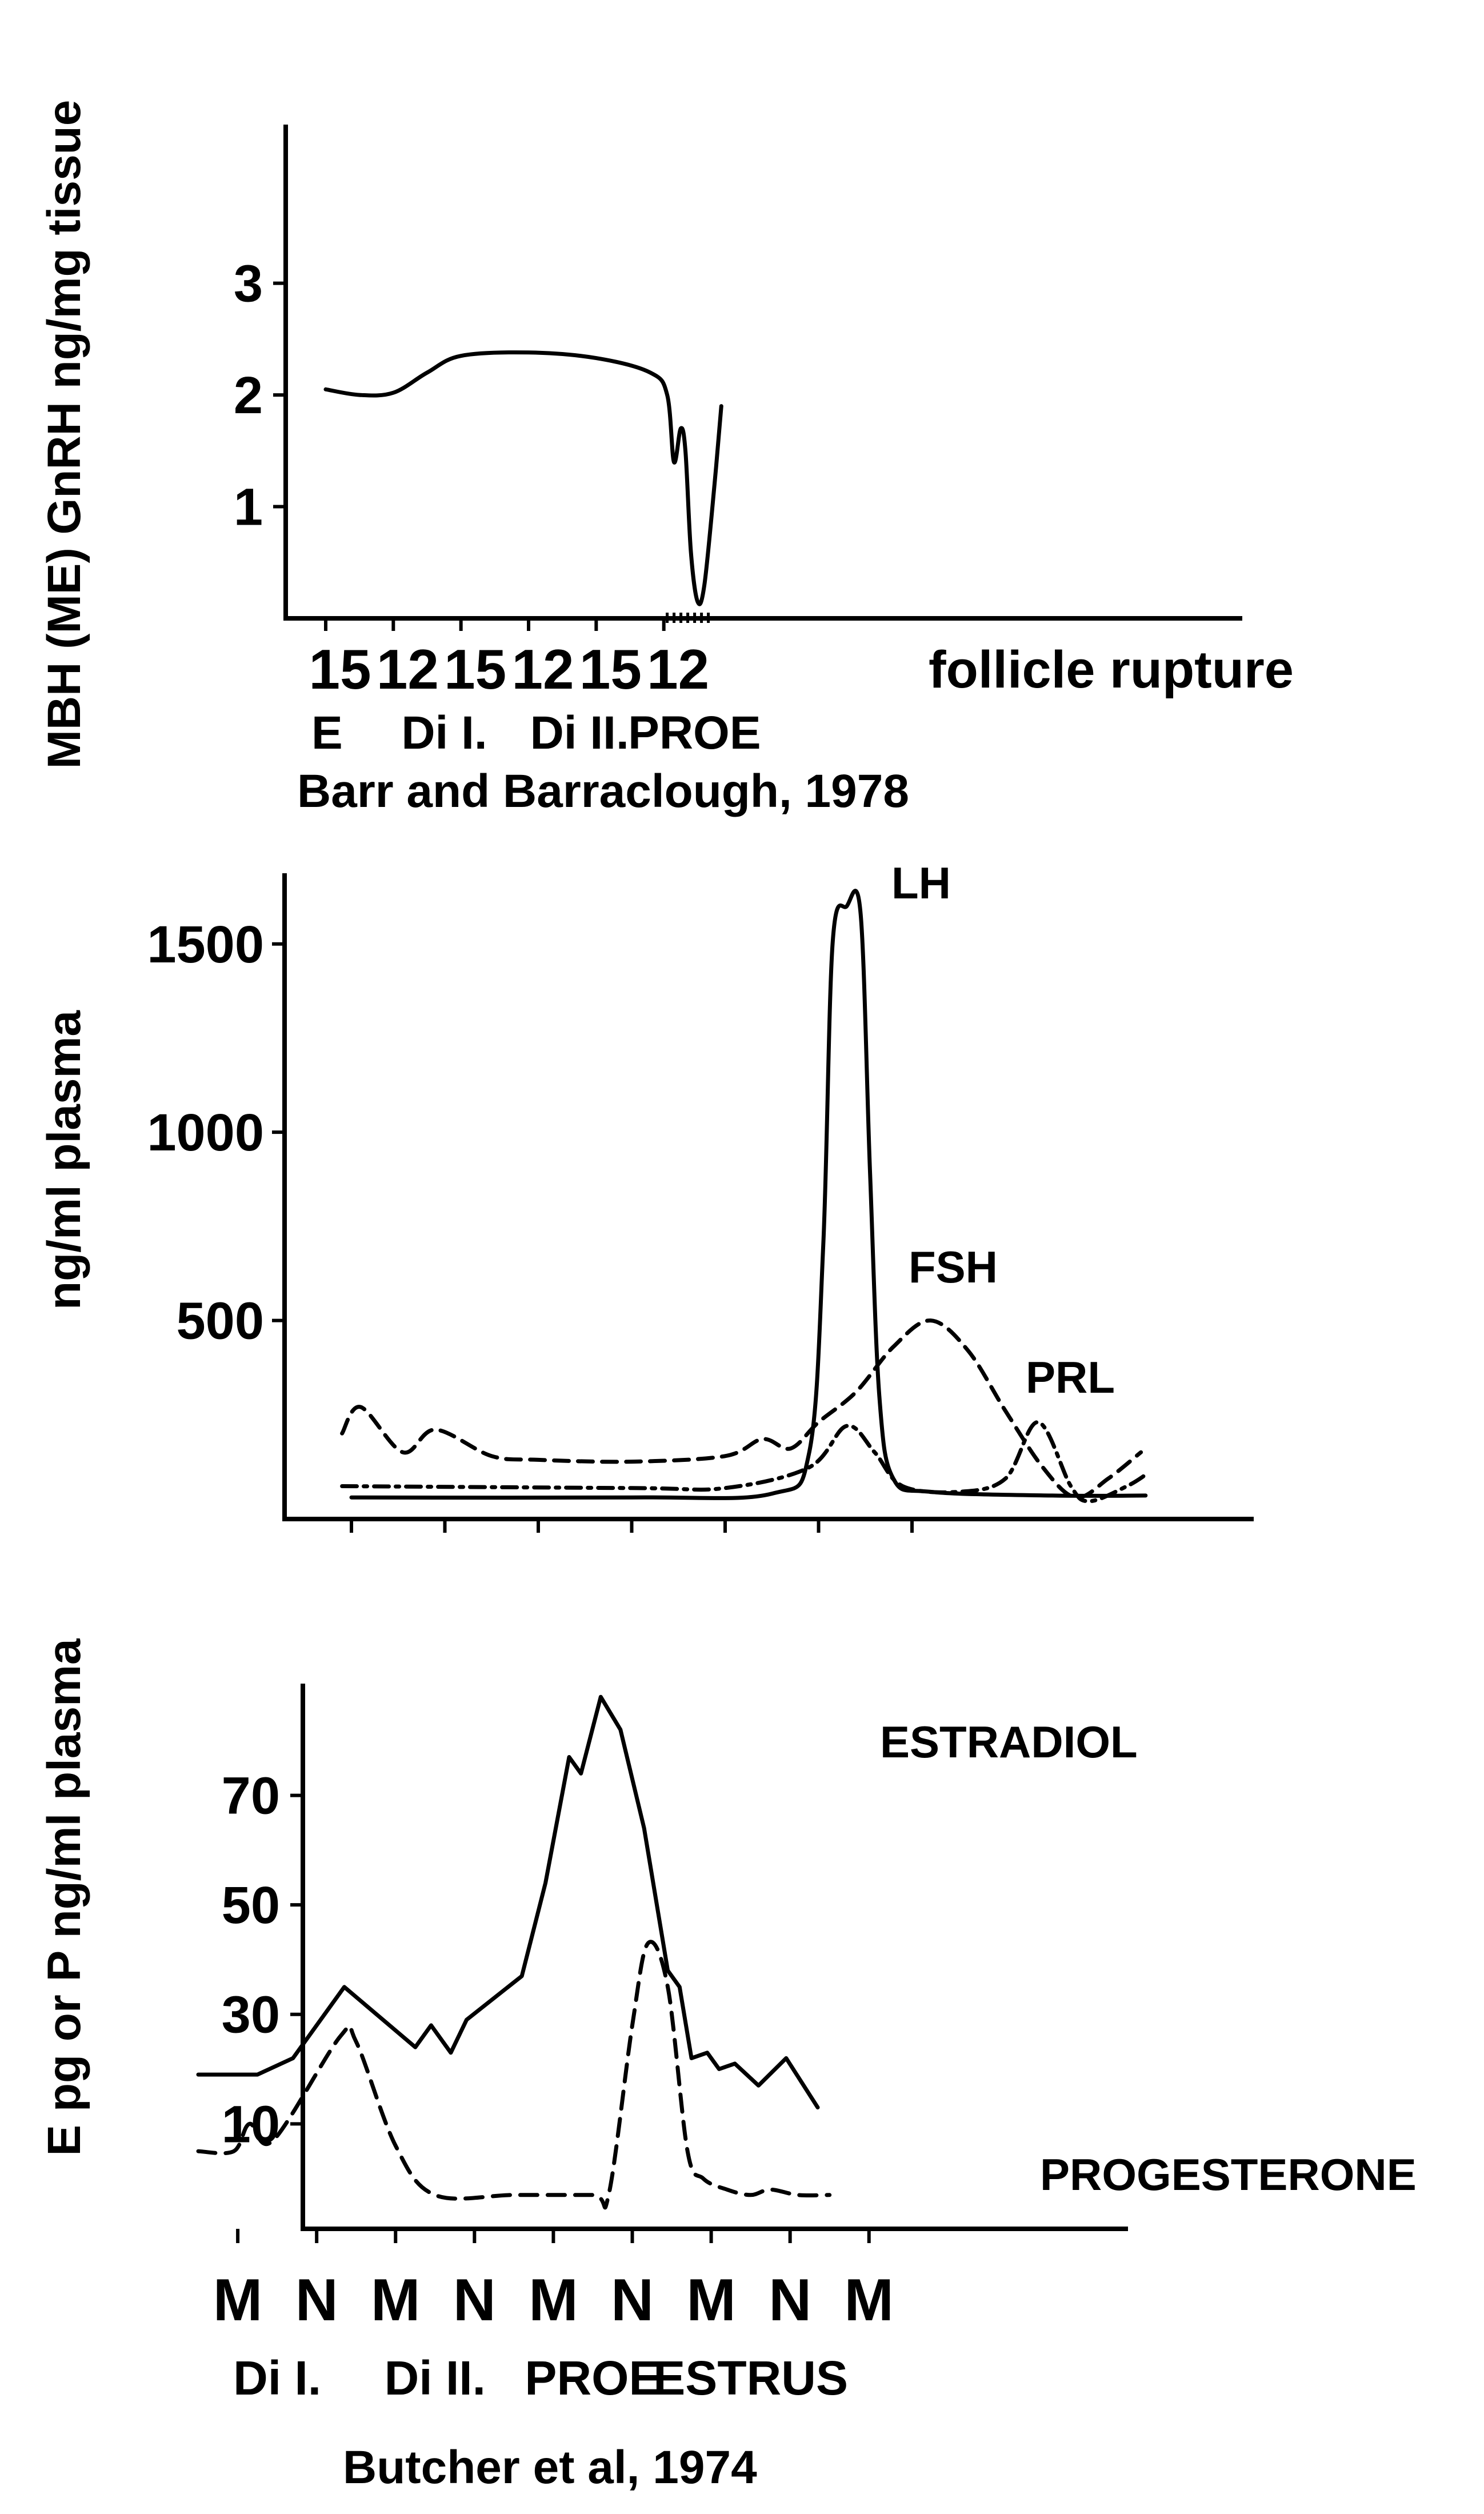 The image size is (1484, 2514). I want to click on fsh-curve, so click(741, 1409).